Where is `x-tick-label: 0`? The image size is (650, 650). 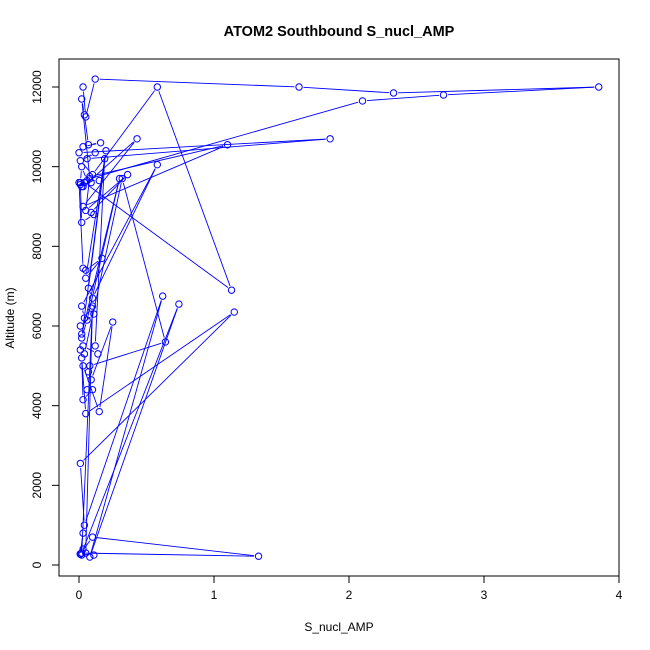 x-tick-label: 0 is located at coordinates (79, 595).